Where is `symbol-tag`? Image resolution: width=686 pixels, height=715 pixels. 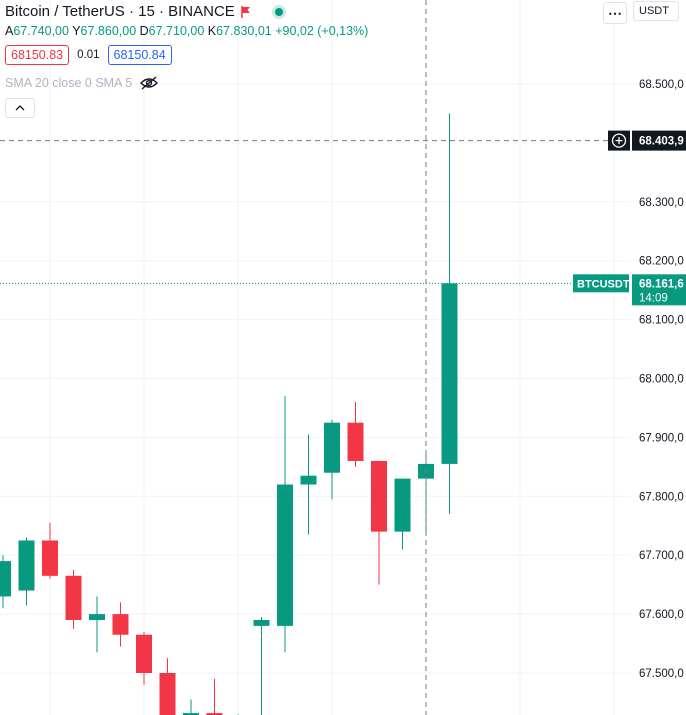
symbol-tag is located at coordinates (601, 283).